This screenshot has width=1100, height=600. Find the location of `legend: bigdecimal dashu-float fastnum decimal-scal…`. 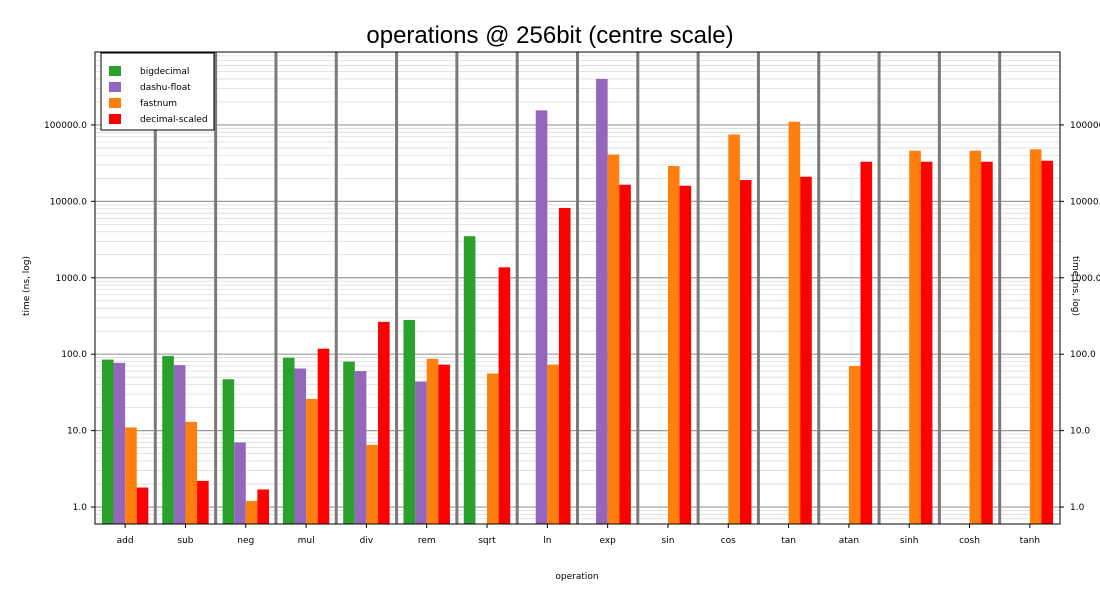

legend: bigdecimal dashu-float fastnum decimal-scal… is located at coordinates (157, 91).